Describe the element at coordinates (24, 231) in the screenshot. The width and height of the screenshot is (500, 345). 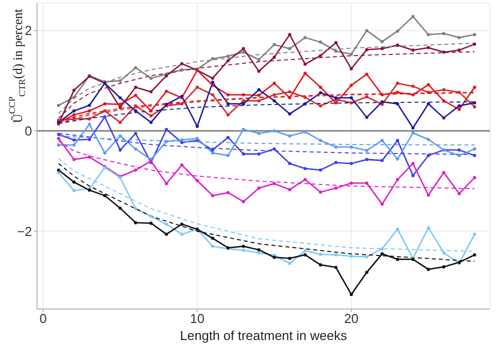
I see `y-tick-label: −2` at that location.